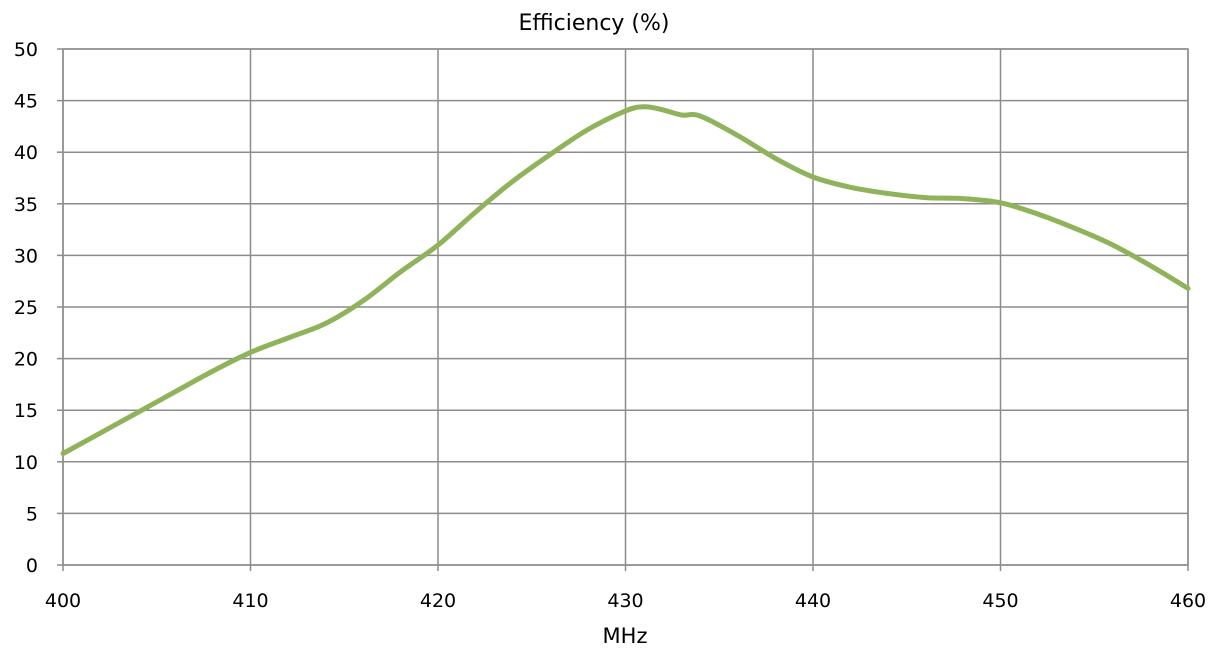 Image resolution: width=1222 pixels, height=650 pixels. I want to click on y-tick-label: 15, so click(26, 411).